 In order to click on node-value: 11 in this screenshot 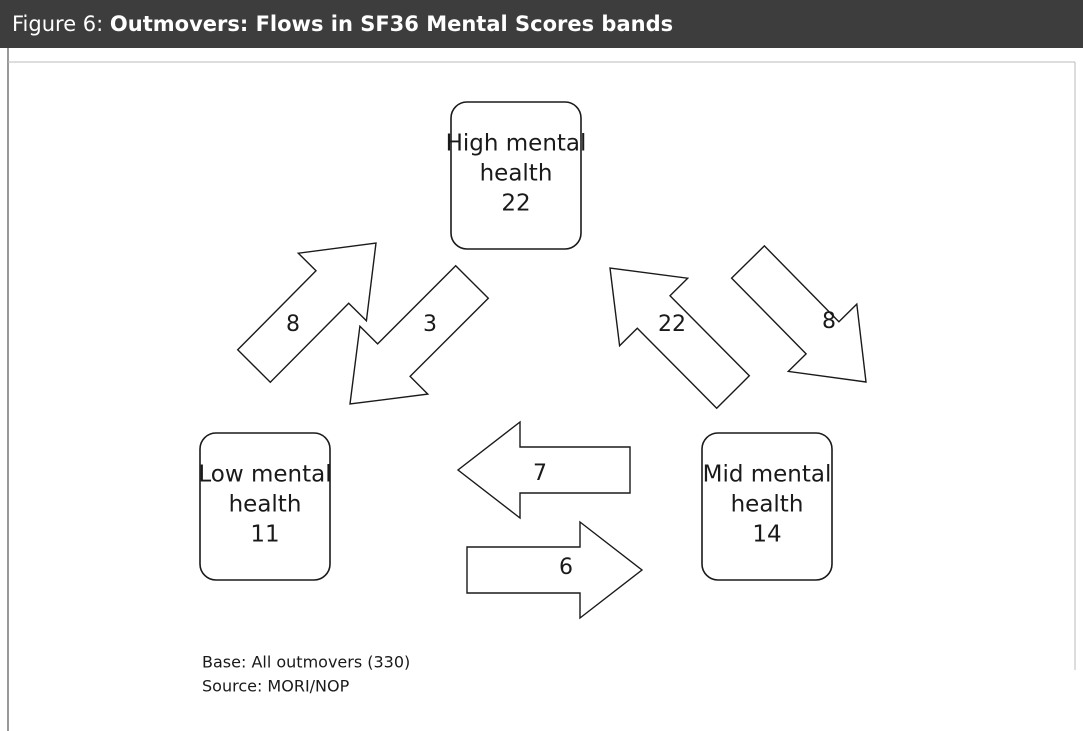, I will do `click(264, 535)`.